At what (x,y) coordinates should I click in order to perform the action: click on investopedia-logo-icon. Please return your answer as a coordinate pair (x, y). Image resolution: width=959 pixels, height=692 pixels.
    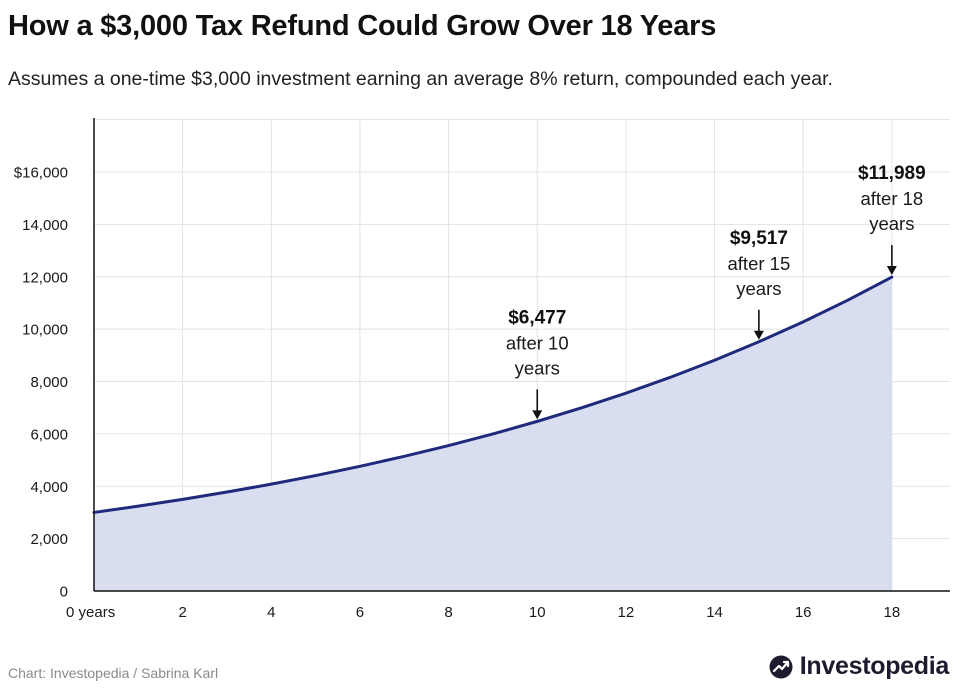
    Looking at the image, I should click on (781, 666).